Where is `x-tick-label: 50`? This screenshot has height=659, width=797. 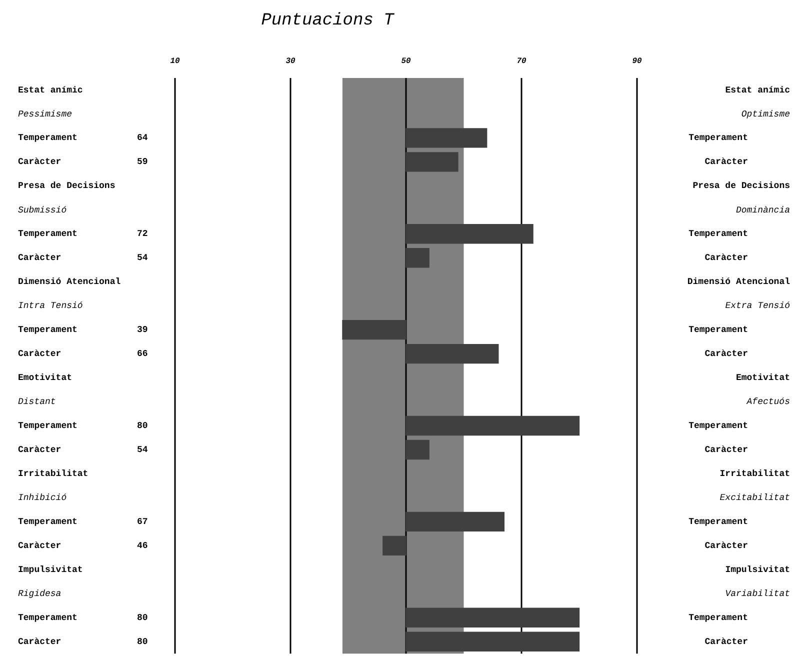
x-tick-label: 50 is located at coordinates (406, 61).